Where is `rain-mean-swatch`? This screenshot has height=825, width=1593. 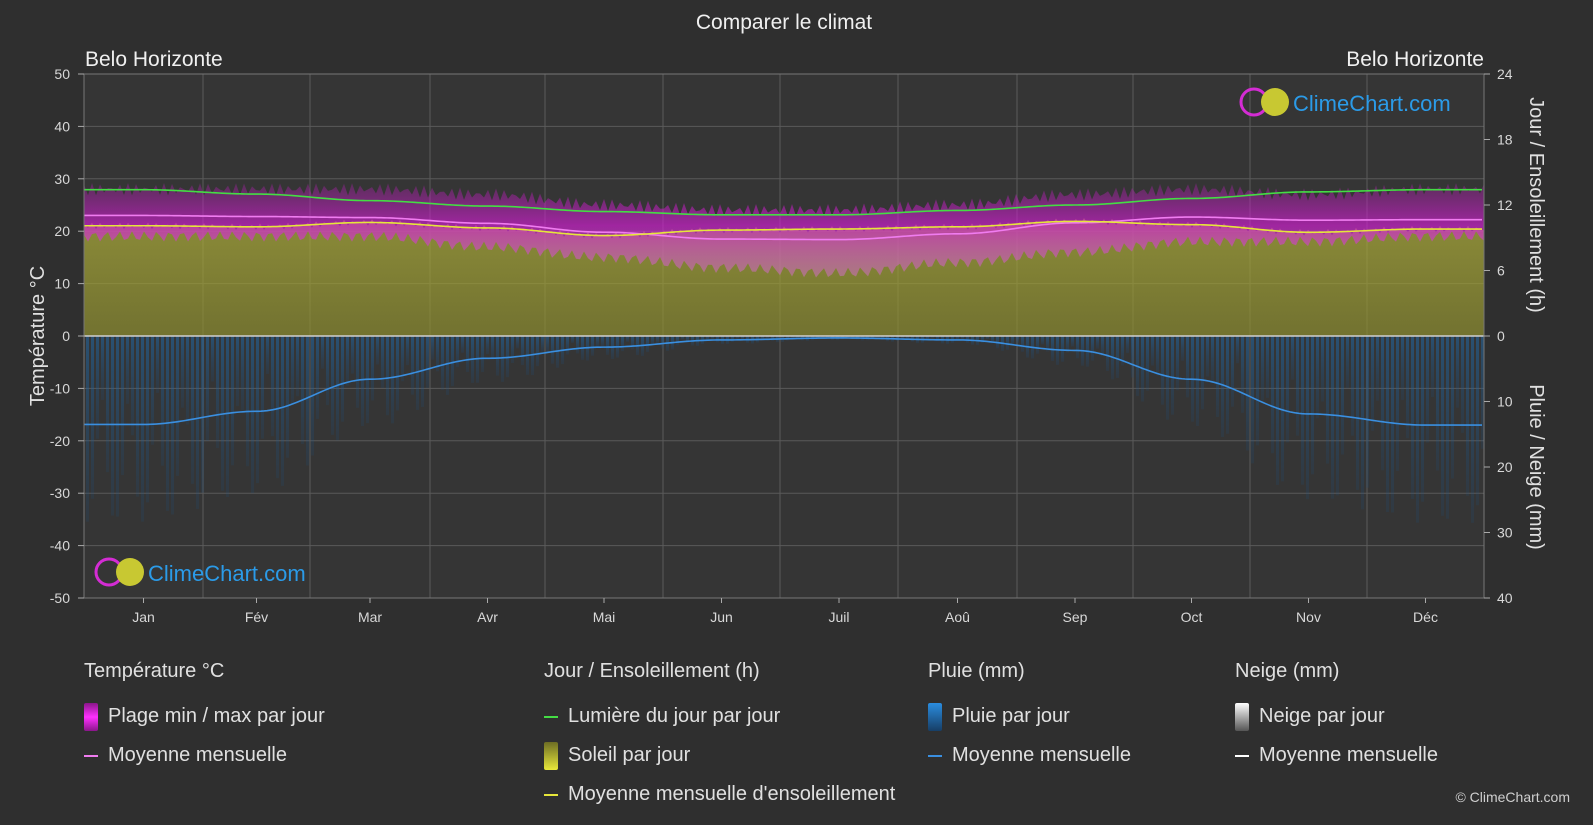 rain-mean-swatch is located at coordinates (935, 755).